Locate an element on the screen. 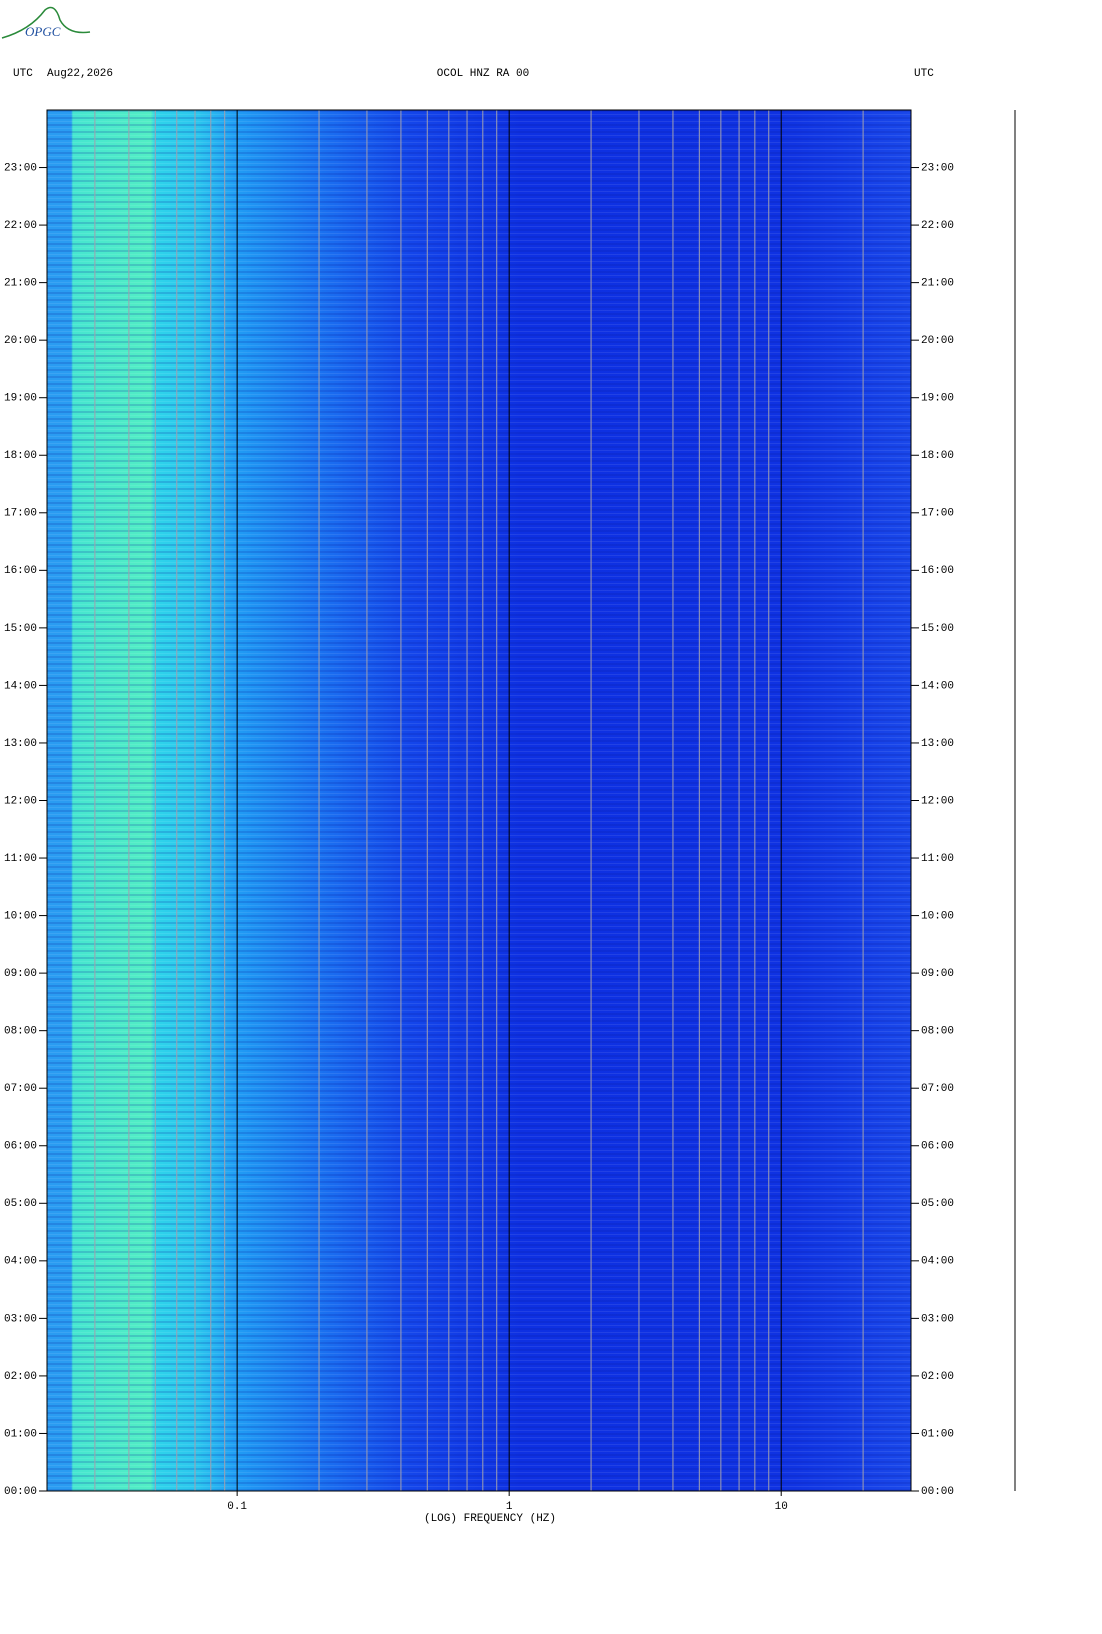 Image resolution: width=1102 pixels, height=1634 pixels. chart-title: OCOL HNZ RA 00 is located at coordinates (483, 74).